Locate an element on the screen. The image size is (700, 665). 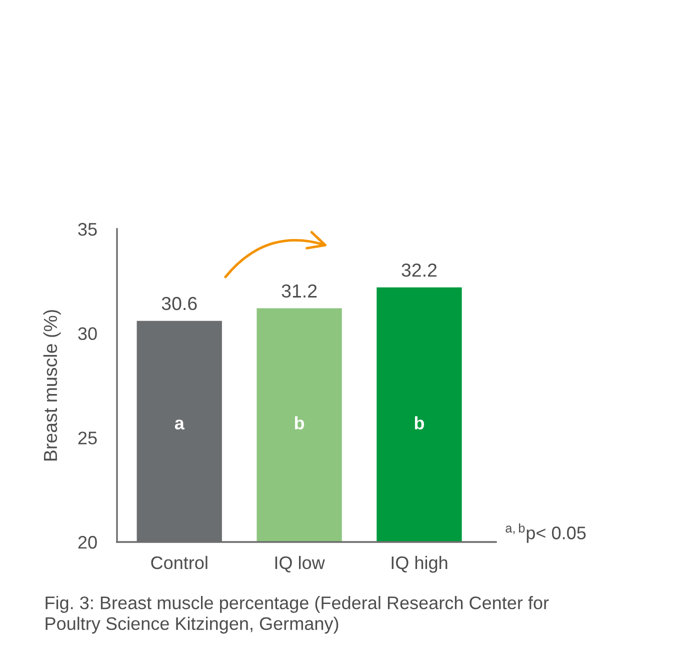
text: $^{a,b}$p< 0.05 is located at coordinates (546, 533).